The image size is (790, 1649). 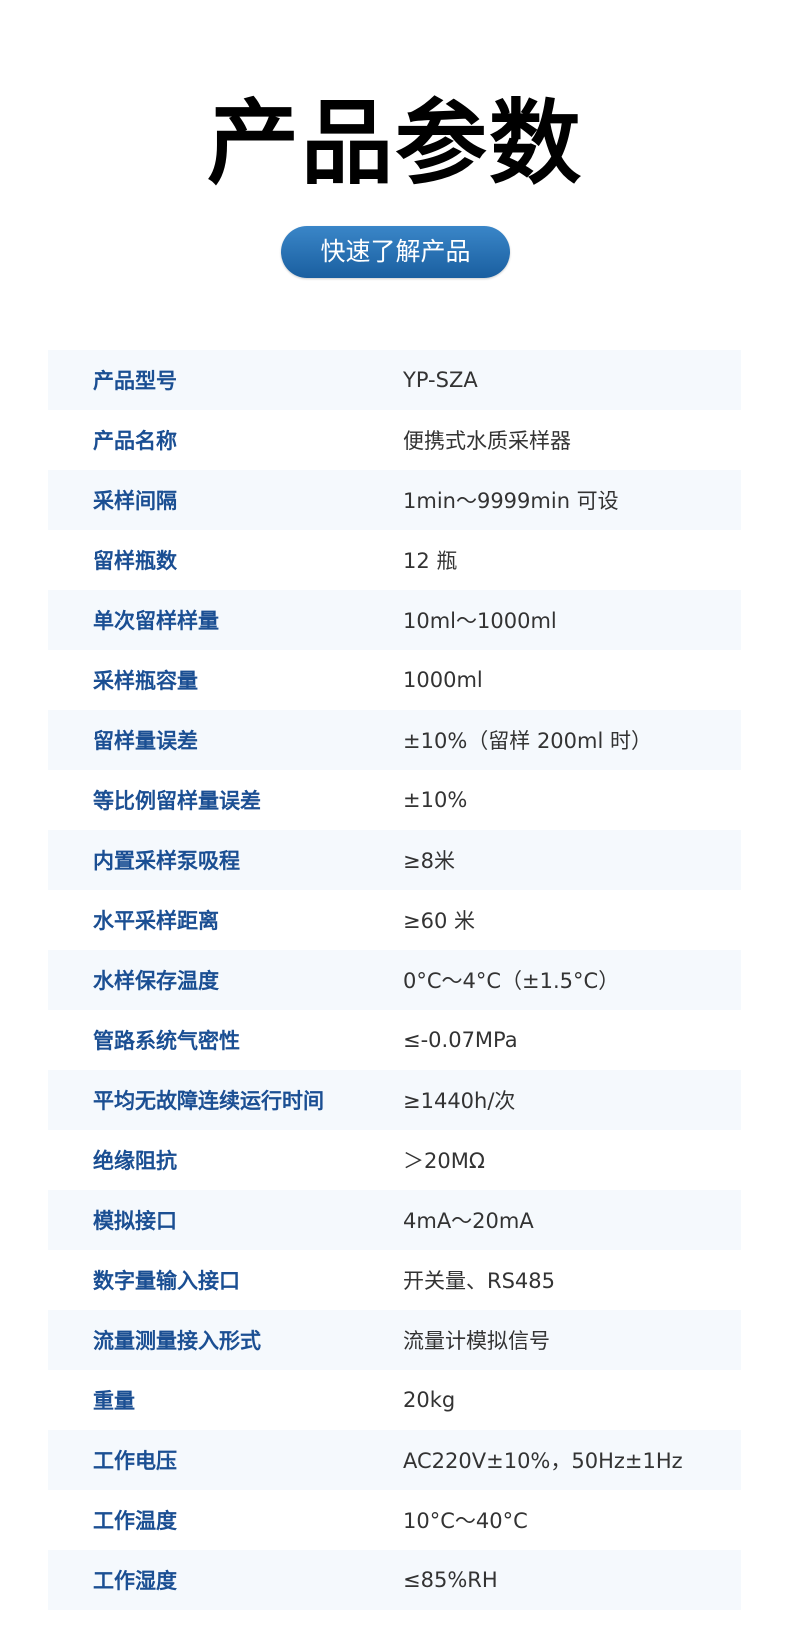 What do you see at coordinates (479, 1281) in the screenshot?
I see `spec-value: 开关量、RS485` at bounding box center [479, 1281].